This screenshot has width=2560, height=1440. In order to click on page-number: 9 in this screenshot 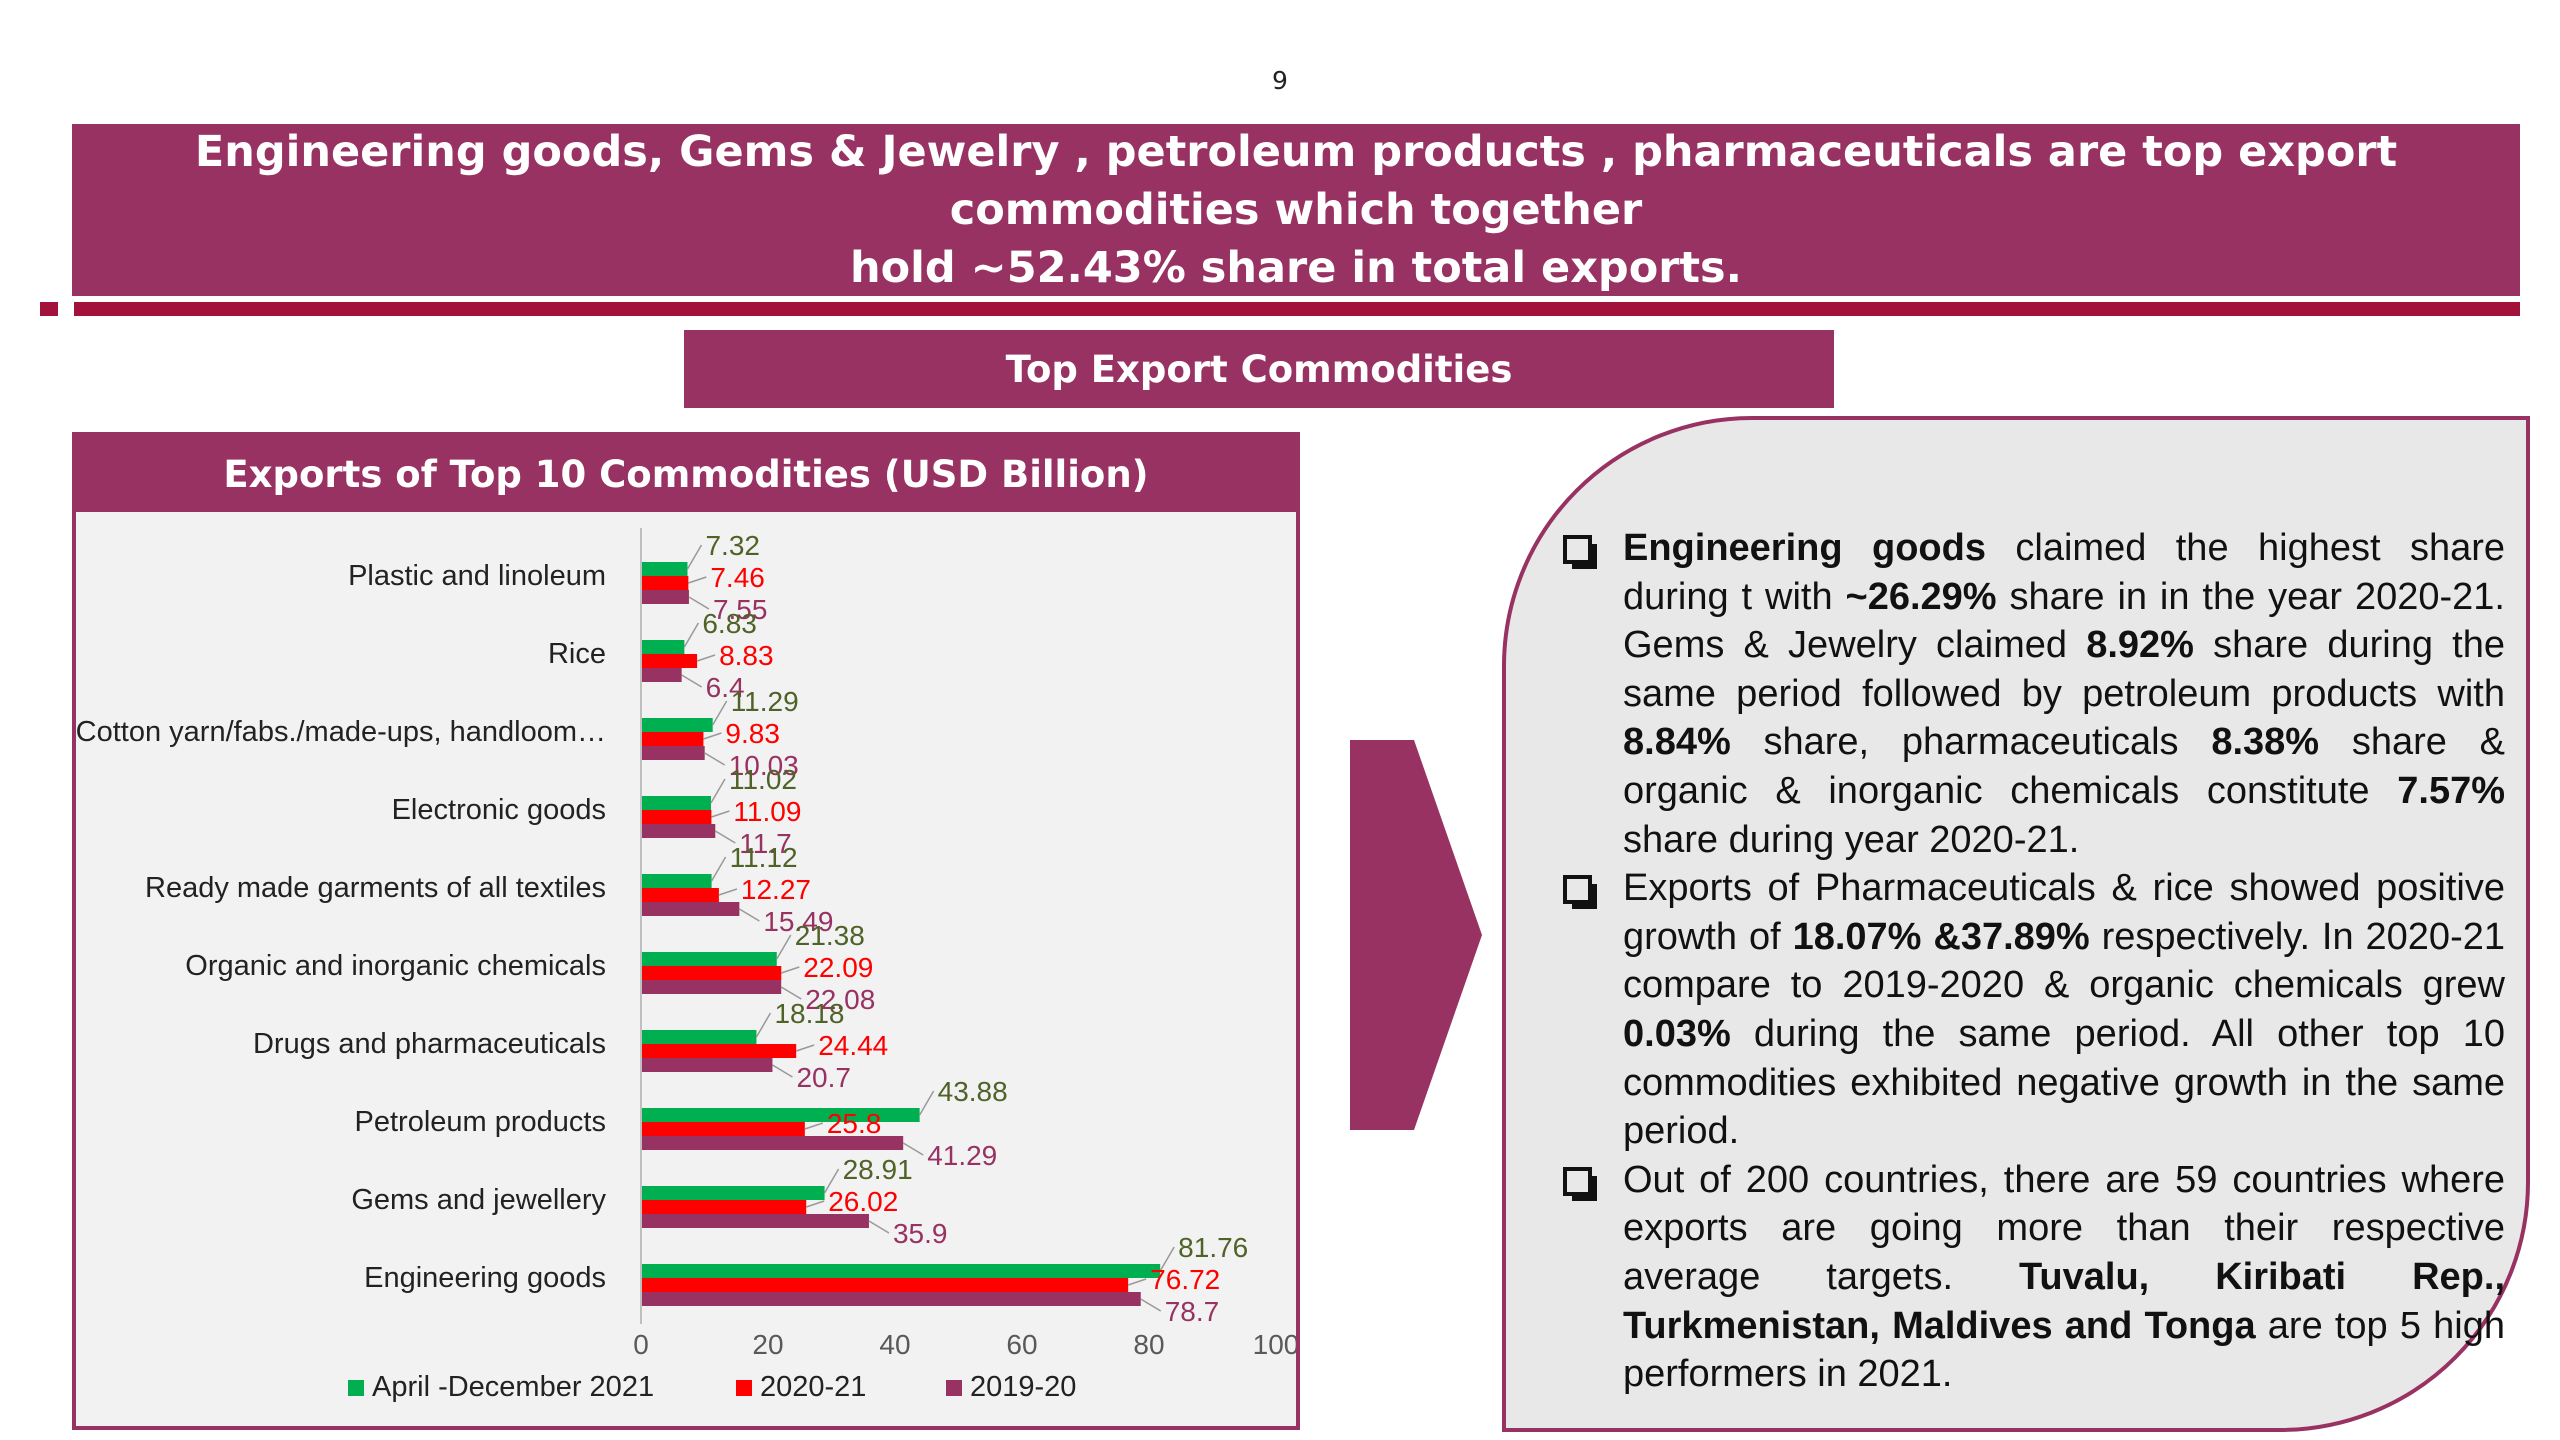, I will do `click(1280, 80)`.